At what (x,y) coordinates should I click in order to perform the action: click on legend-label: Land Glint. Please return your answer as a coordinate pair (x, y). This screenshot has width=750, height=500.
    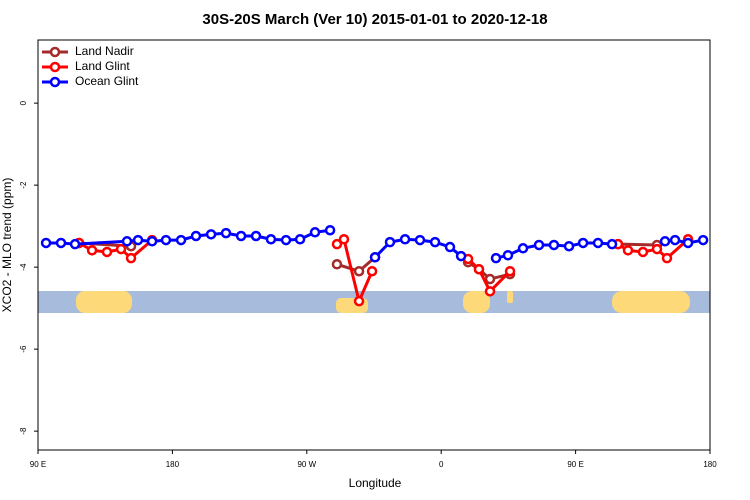
    Looking at the image, I should click on (102, 66).